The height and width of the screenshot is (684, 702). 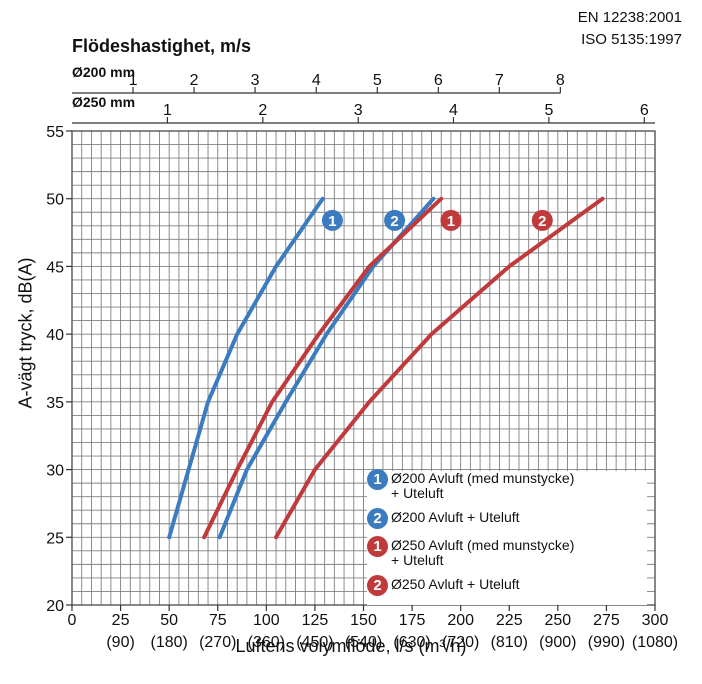 I want to click on y-tick-label: 35, so click(x=55, y=403).